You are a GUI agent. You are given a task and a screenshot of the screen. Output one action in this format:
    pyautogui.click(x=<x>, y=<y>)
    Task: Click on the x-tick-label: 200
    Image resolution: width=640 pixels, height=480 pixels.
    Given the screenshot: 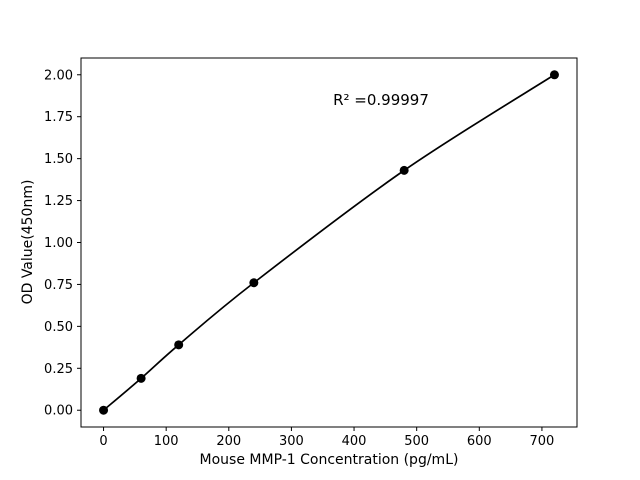 What is the action you would take?
    pyautogui.click(x=228, y=441)
    